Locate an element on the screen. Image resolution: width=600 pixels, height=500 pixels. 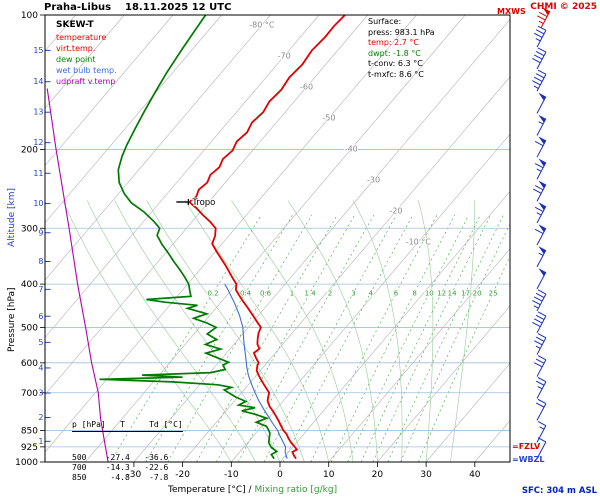
pressure-tick-label: 600 is located at coordinates (29, 364).